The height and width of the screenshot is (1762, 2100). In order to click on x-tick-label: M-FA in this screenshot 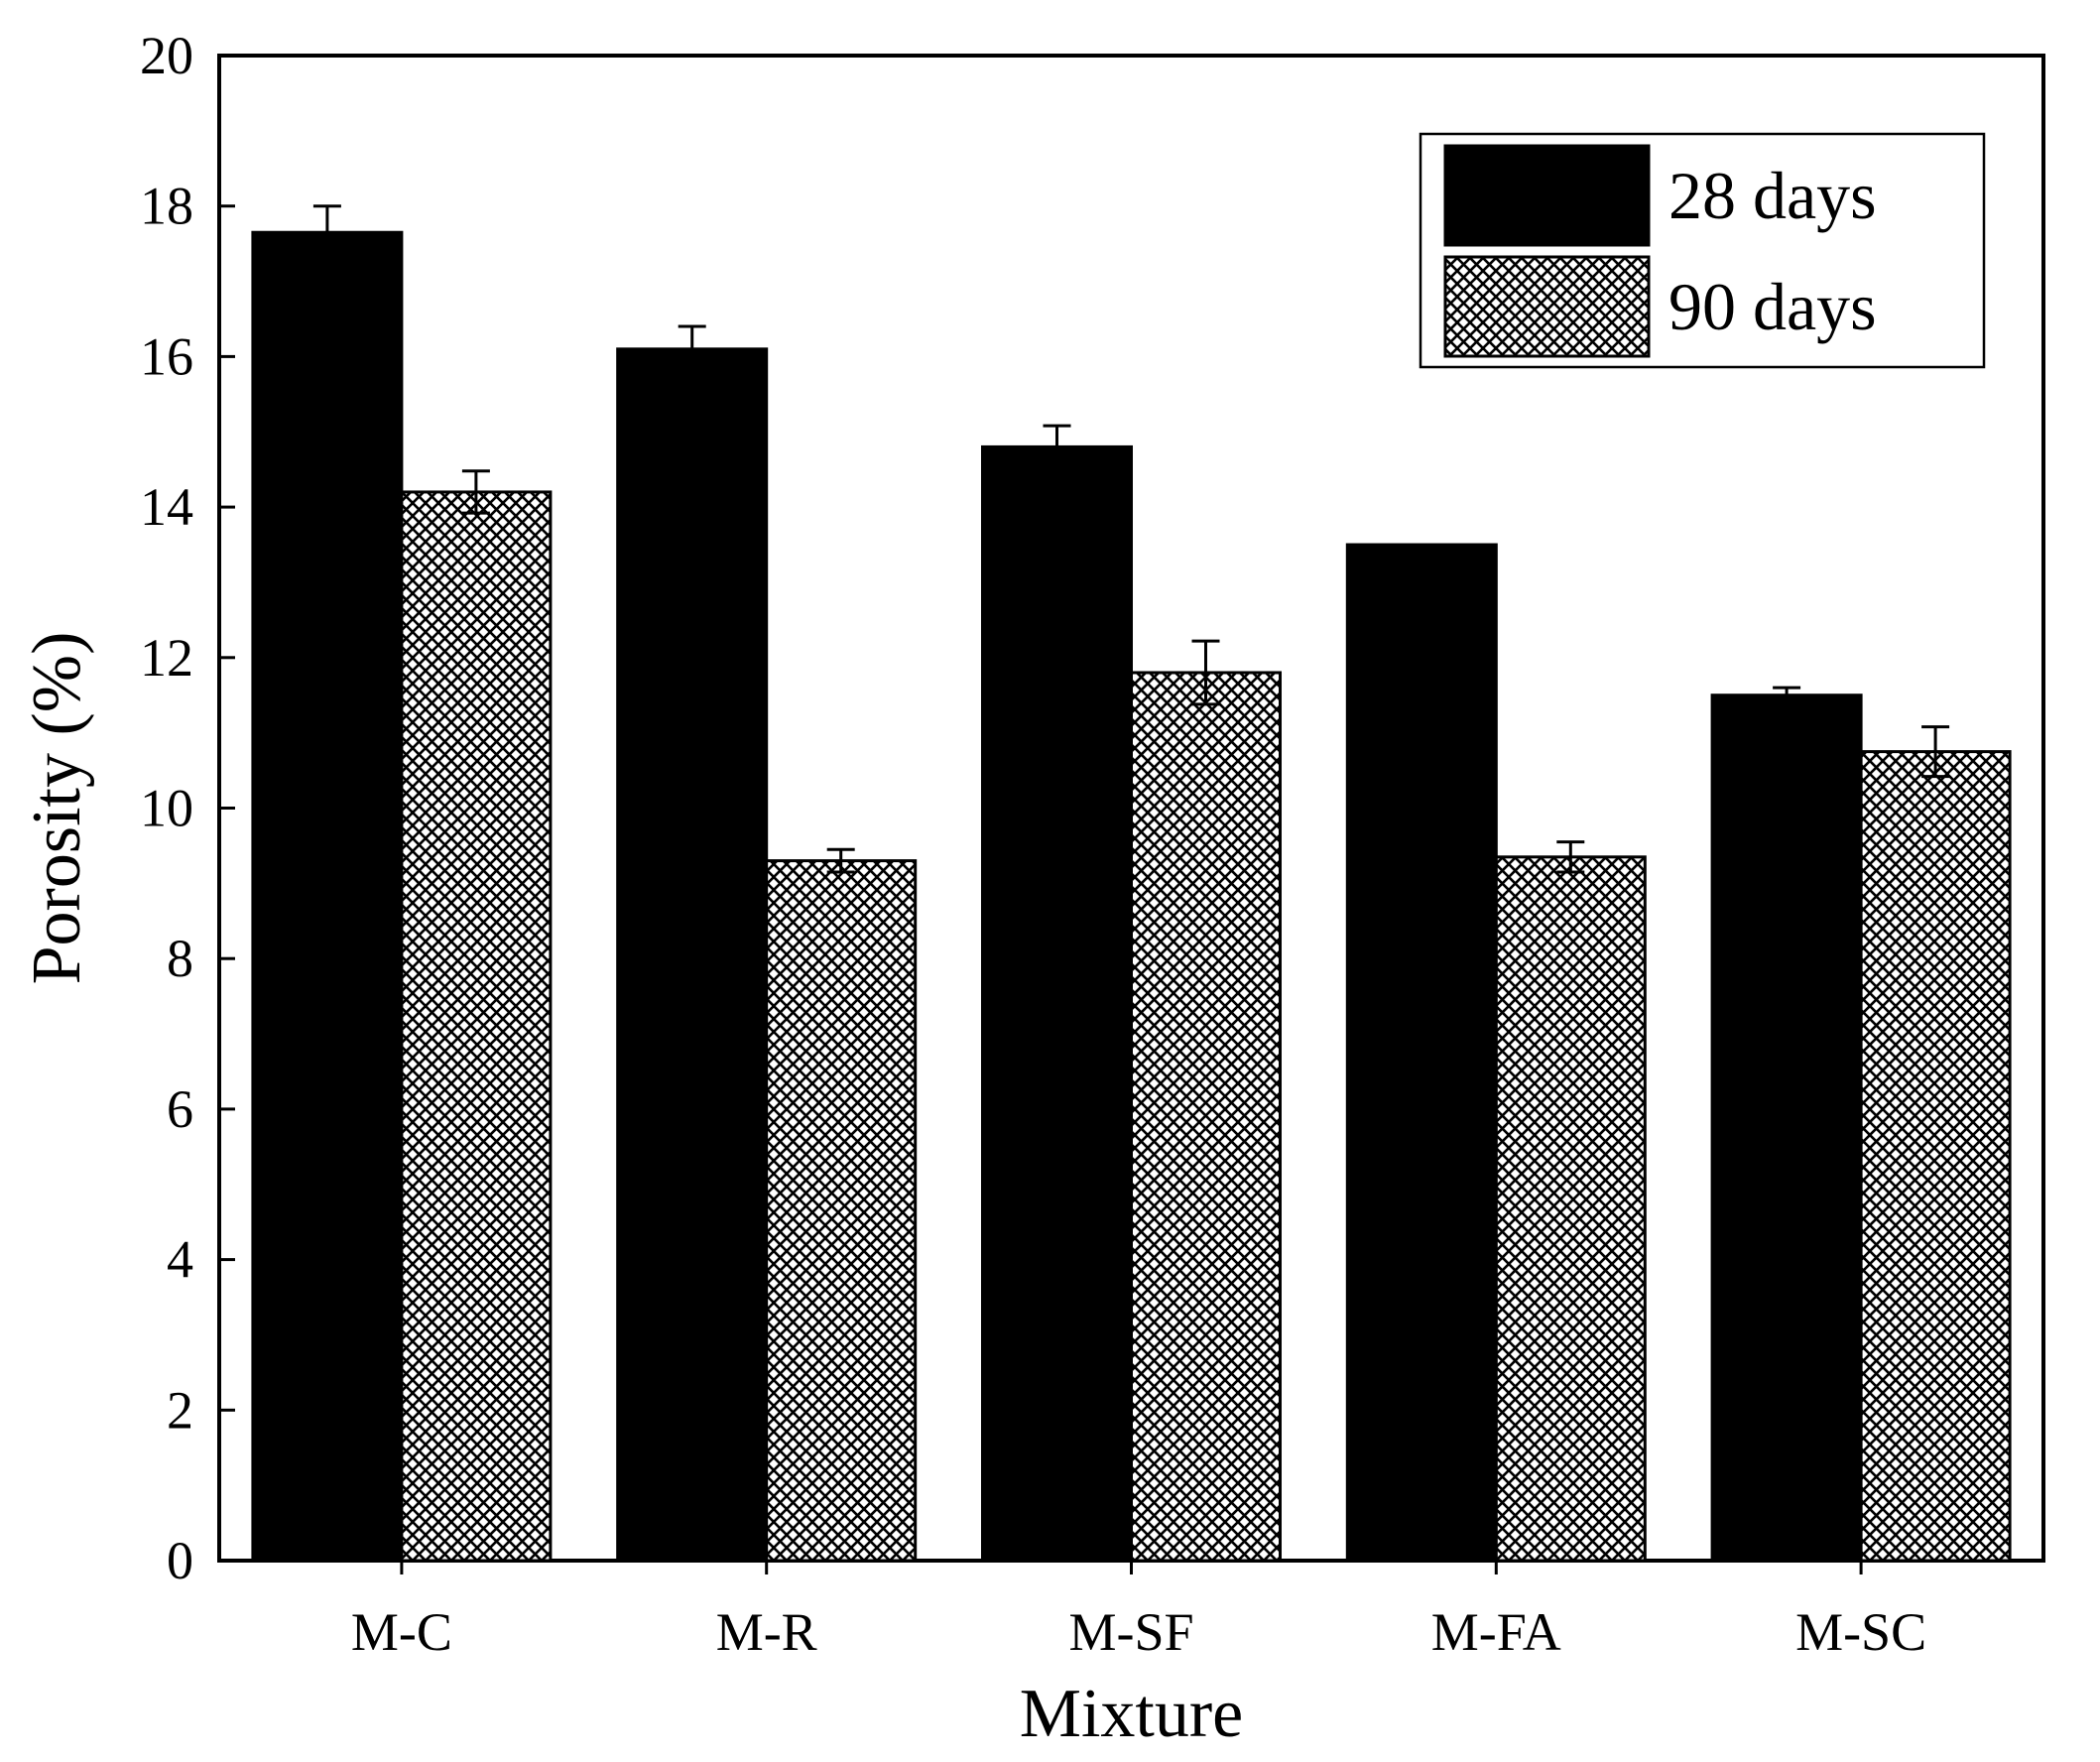, I will do `click(1496, 1632)`.